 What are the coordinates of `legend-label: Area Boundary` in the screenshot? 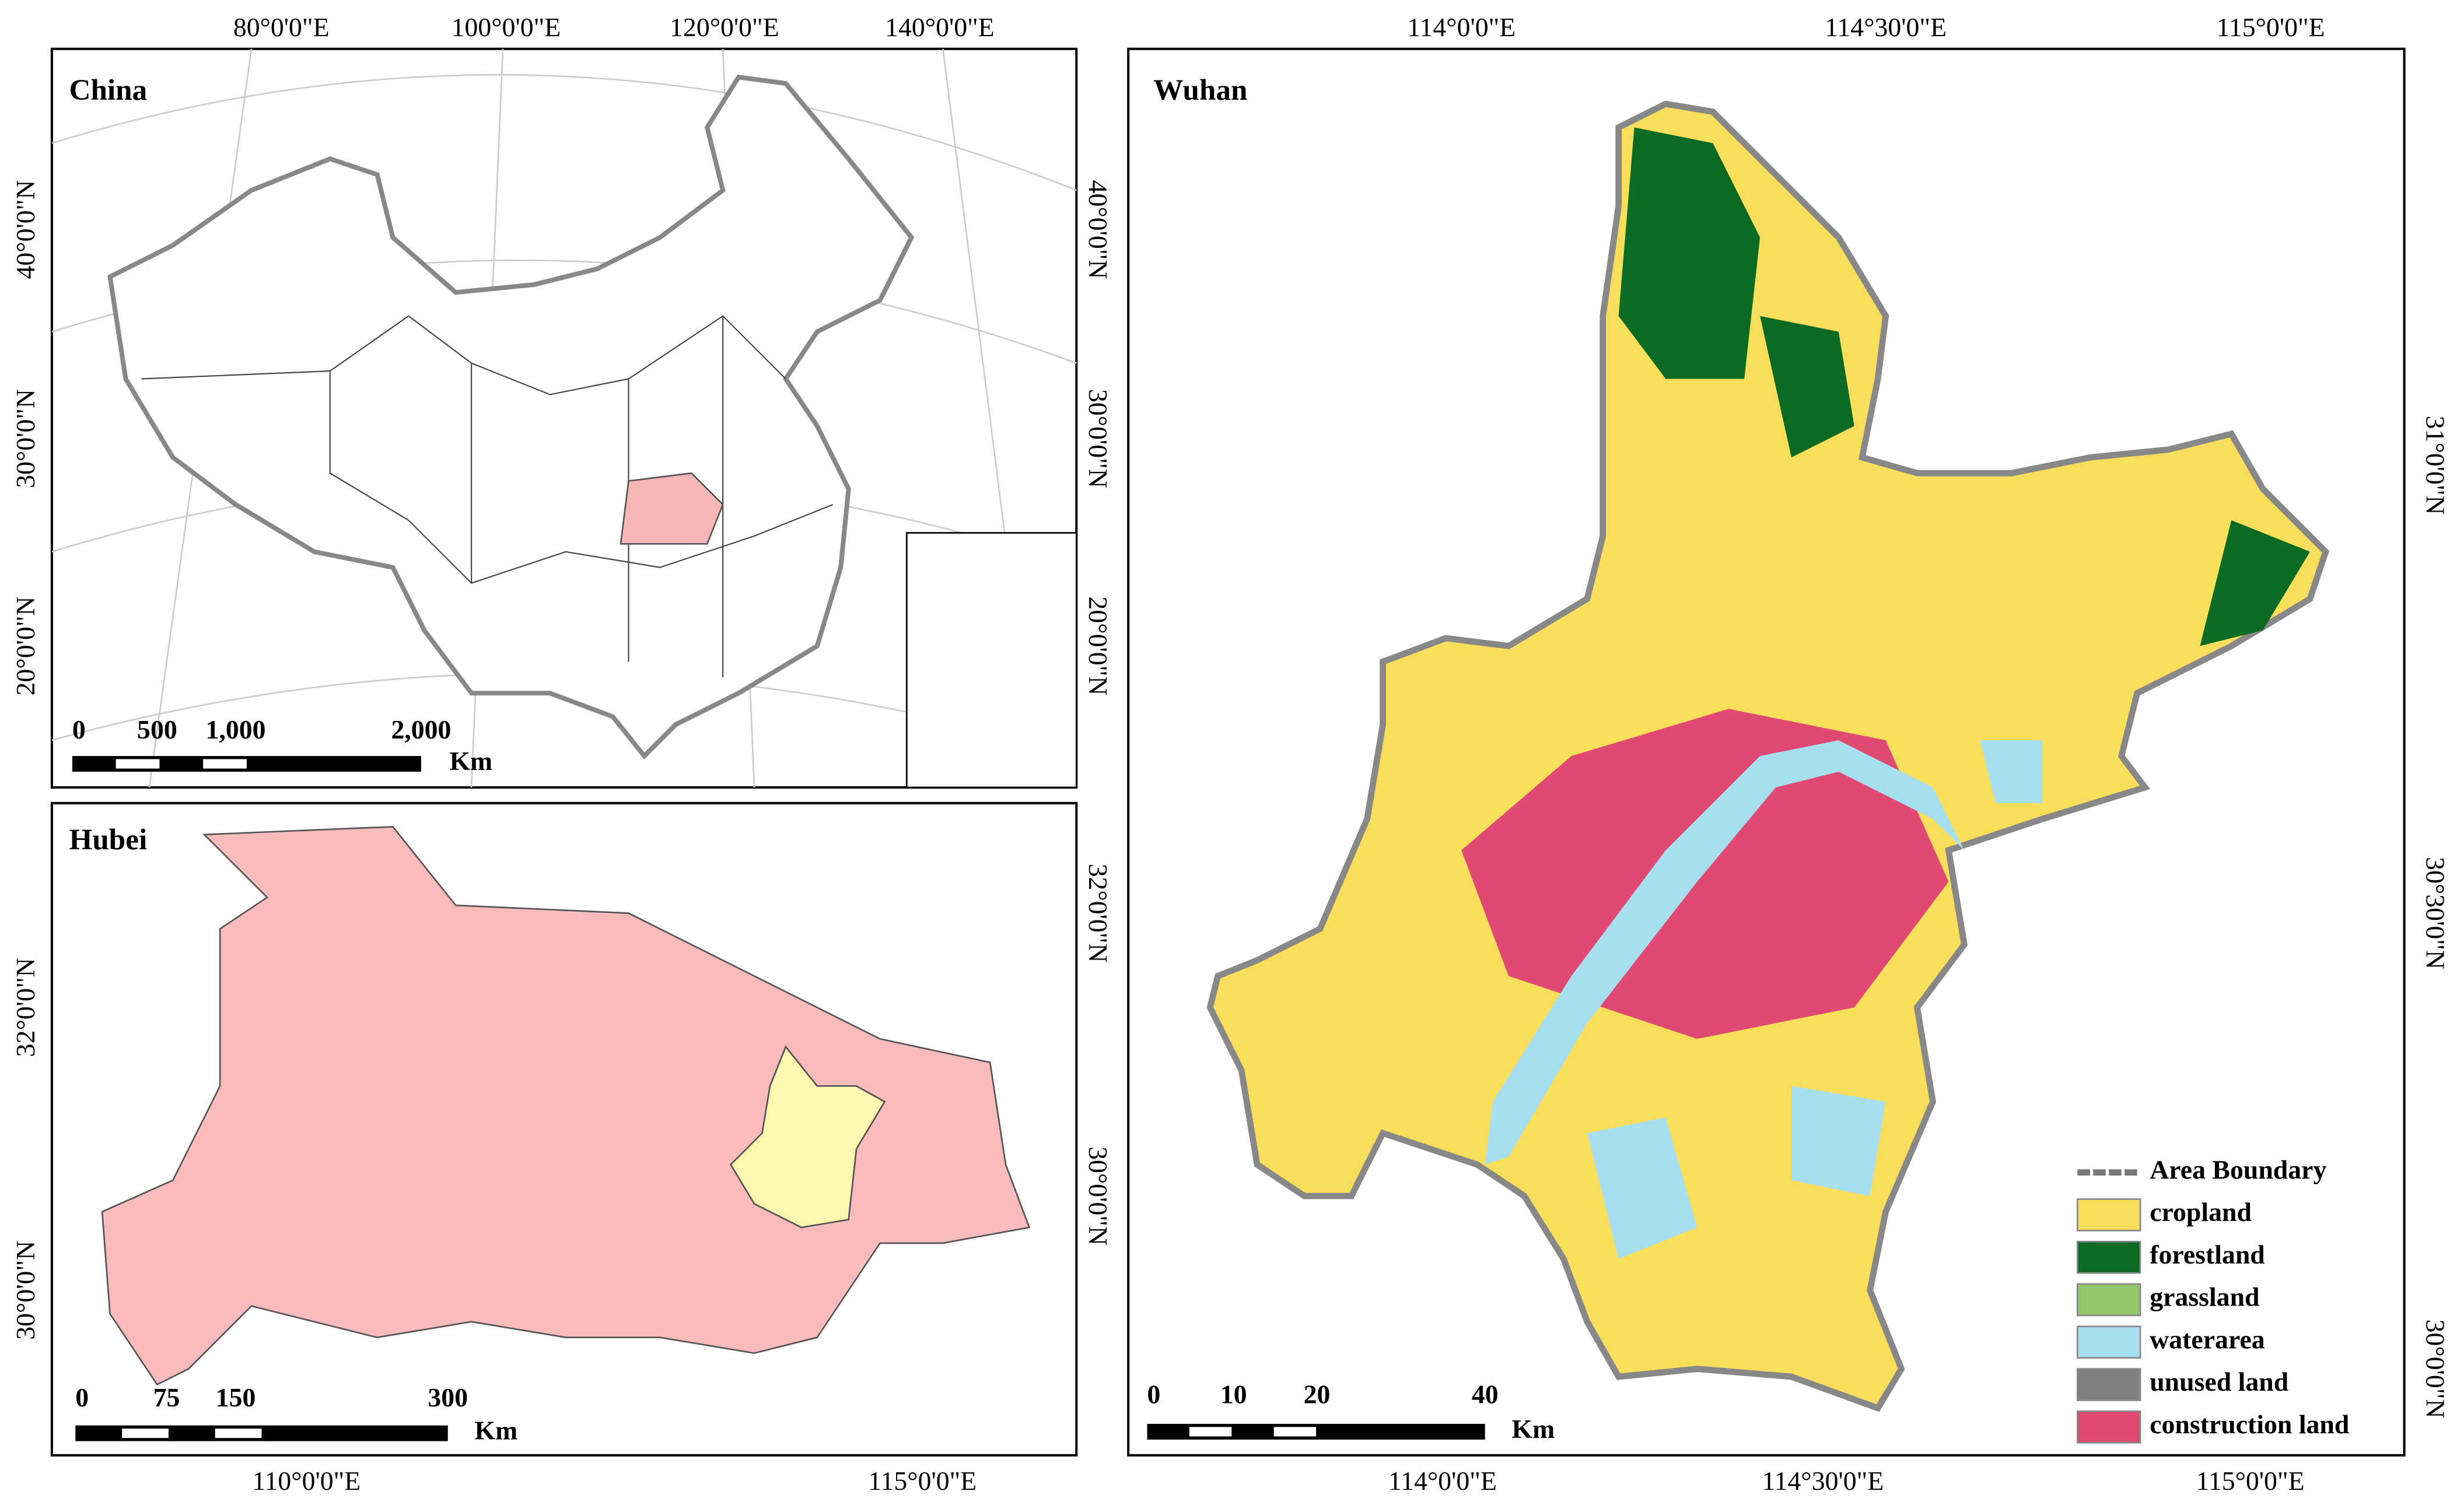 It's located at (2238, 1169).